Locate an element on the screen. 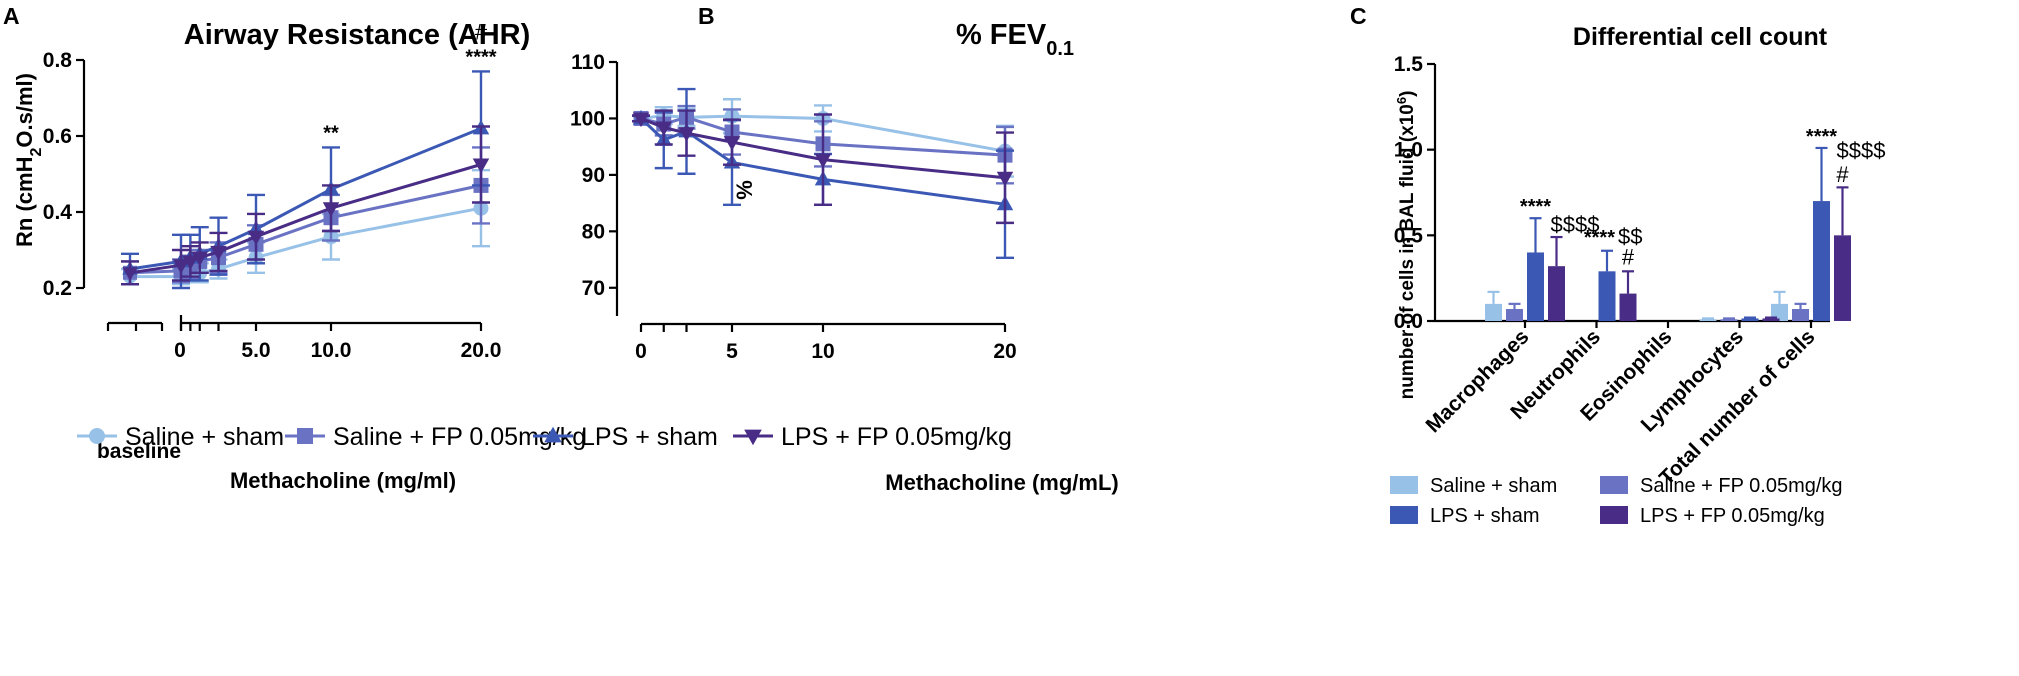  c-y-tick-label: 1.5 is located at coordinates (1409, 64).